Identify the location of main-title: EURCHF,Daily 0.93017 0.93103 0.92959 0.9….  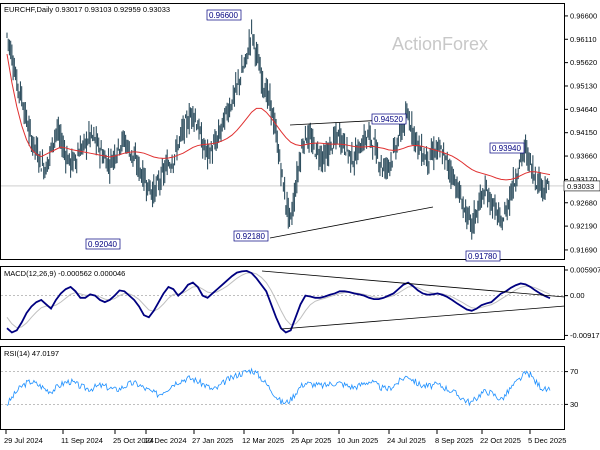
(87, 9).